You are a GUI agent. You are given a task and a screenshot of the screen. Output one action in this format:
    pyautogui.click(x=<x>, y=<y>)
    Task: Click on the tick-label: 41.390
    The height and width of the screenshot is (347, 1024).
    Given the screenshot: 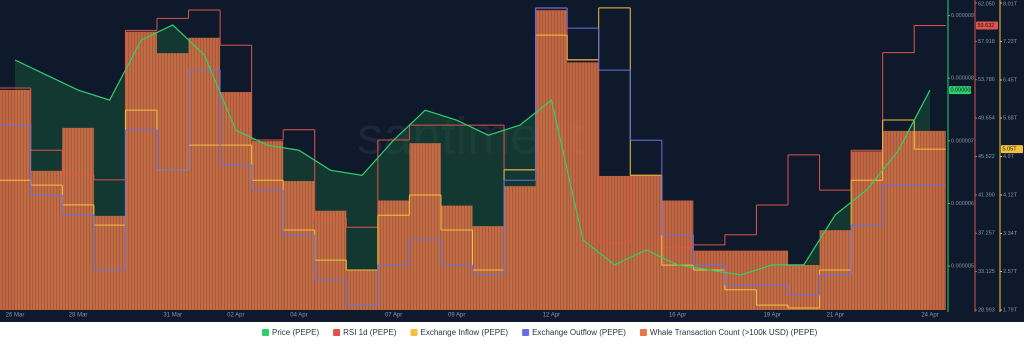 What is the action you would take?
    pyautogui.click(x=986, y=195)
    